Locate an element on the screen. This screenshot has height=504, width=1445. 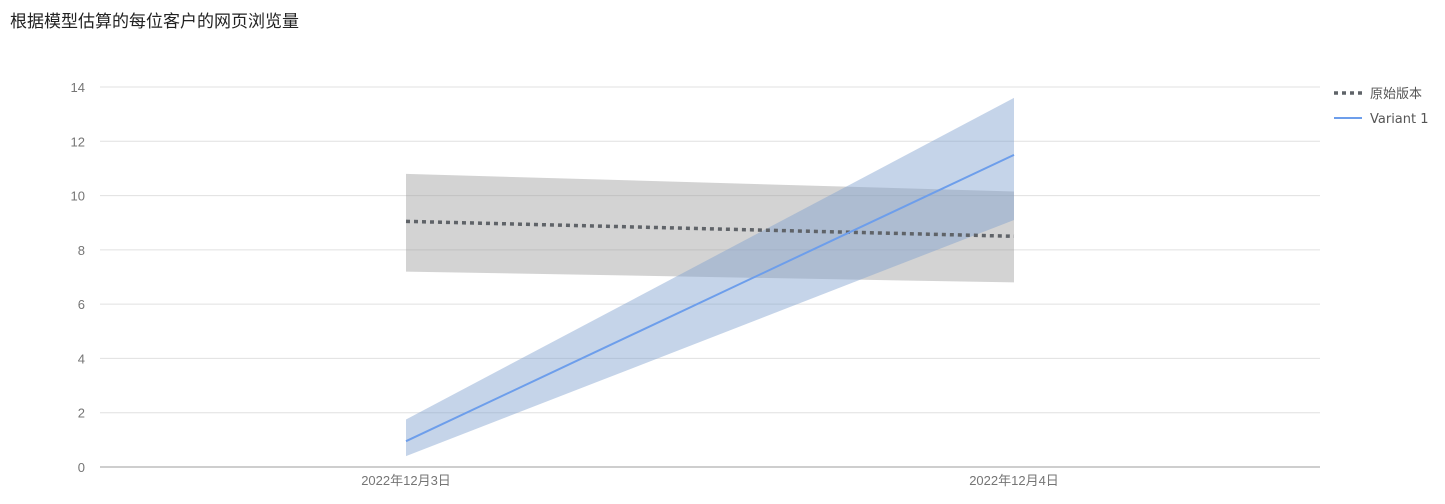
y-tick-label: 8 is located at coordinates (81, 250).